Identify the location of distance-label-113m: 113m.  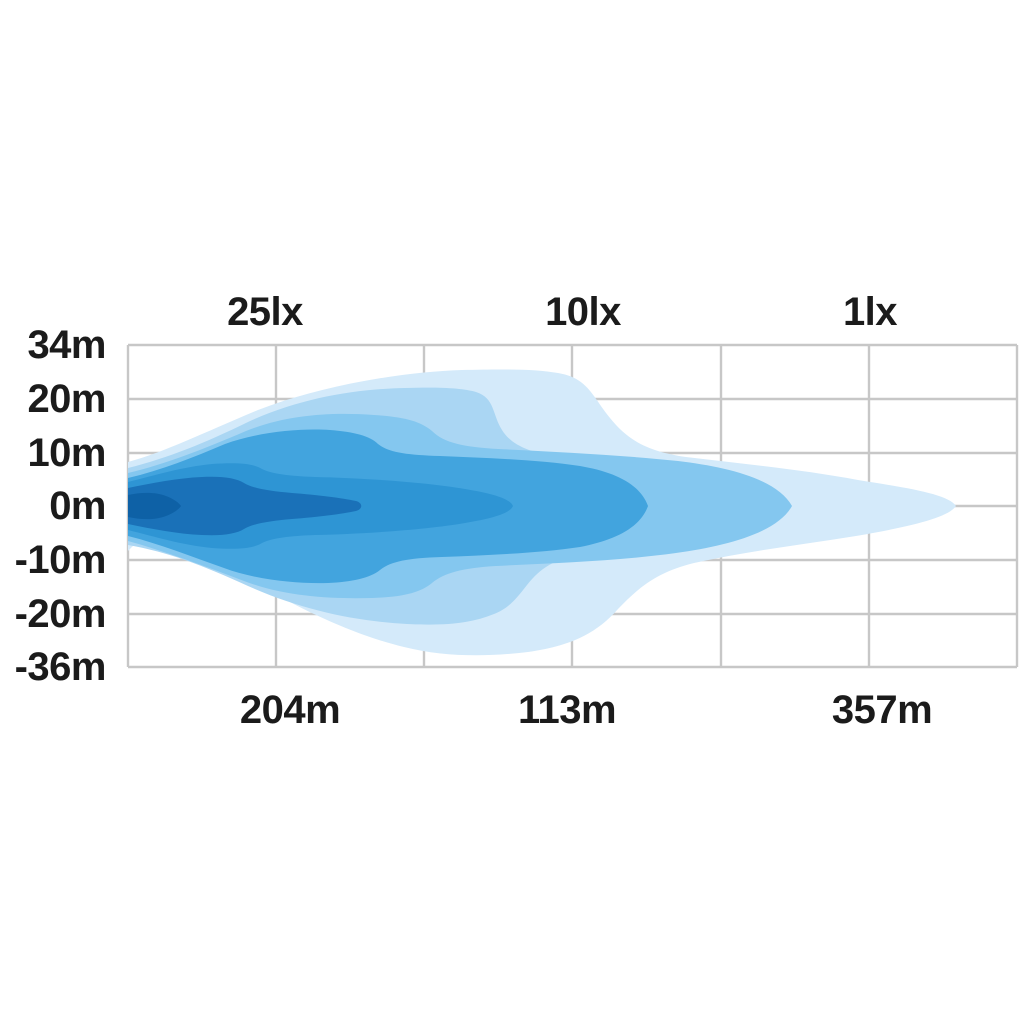
(567, 710).